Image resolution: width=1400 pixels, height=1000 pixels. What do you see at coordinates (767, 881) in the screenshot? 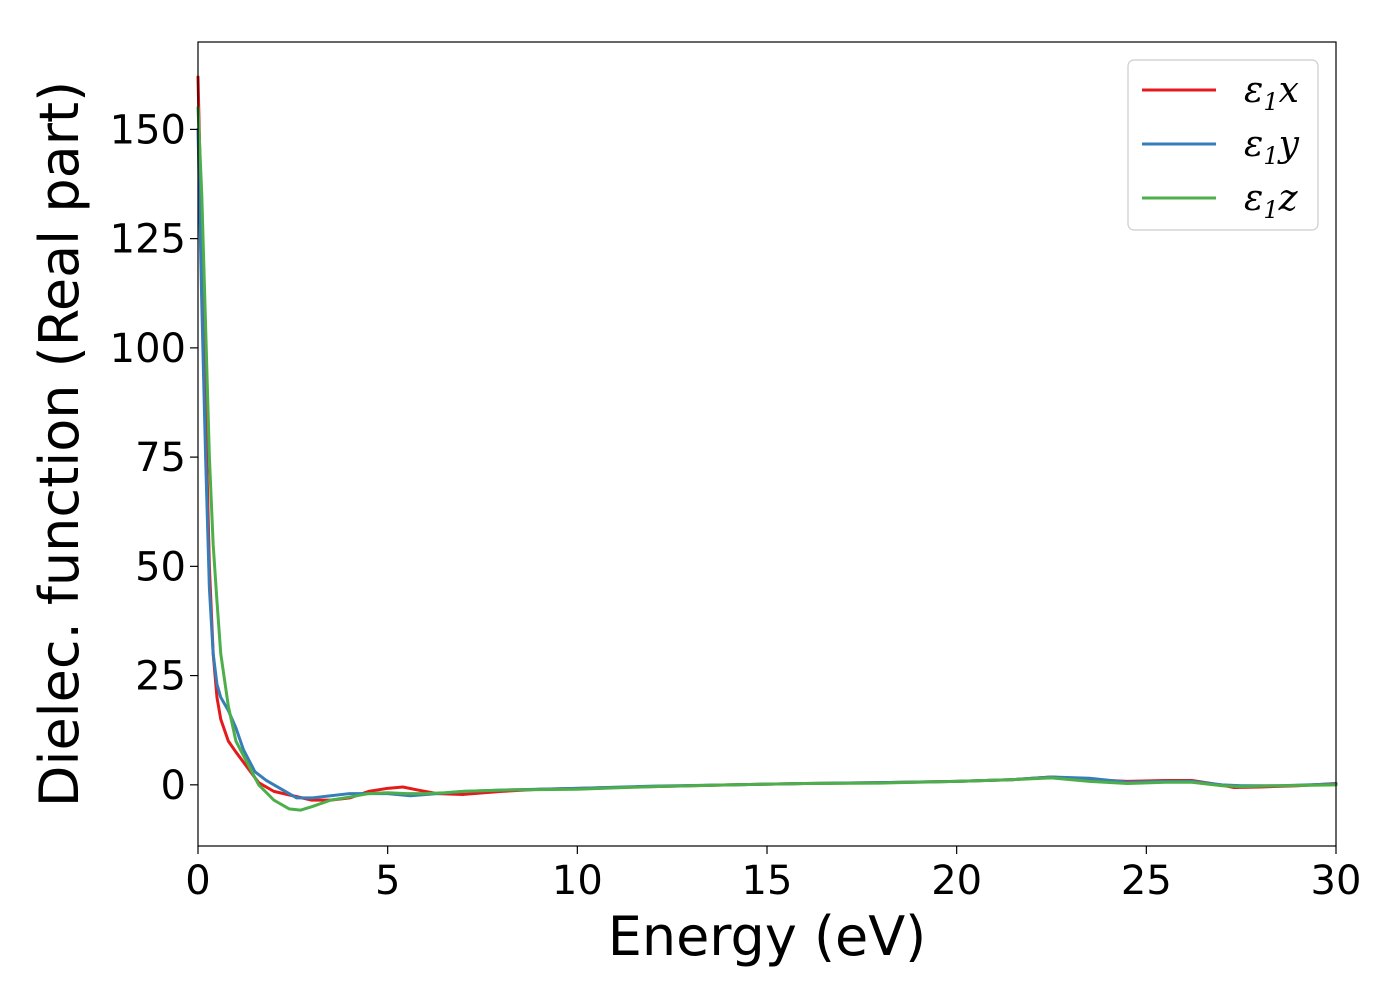
I see `x-tick-label: 15` at bounding box center [767, 881].